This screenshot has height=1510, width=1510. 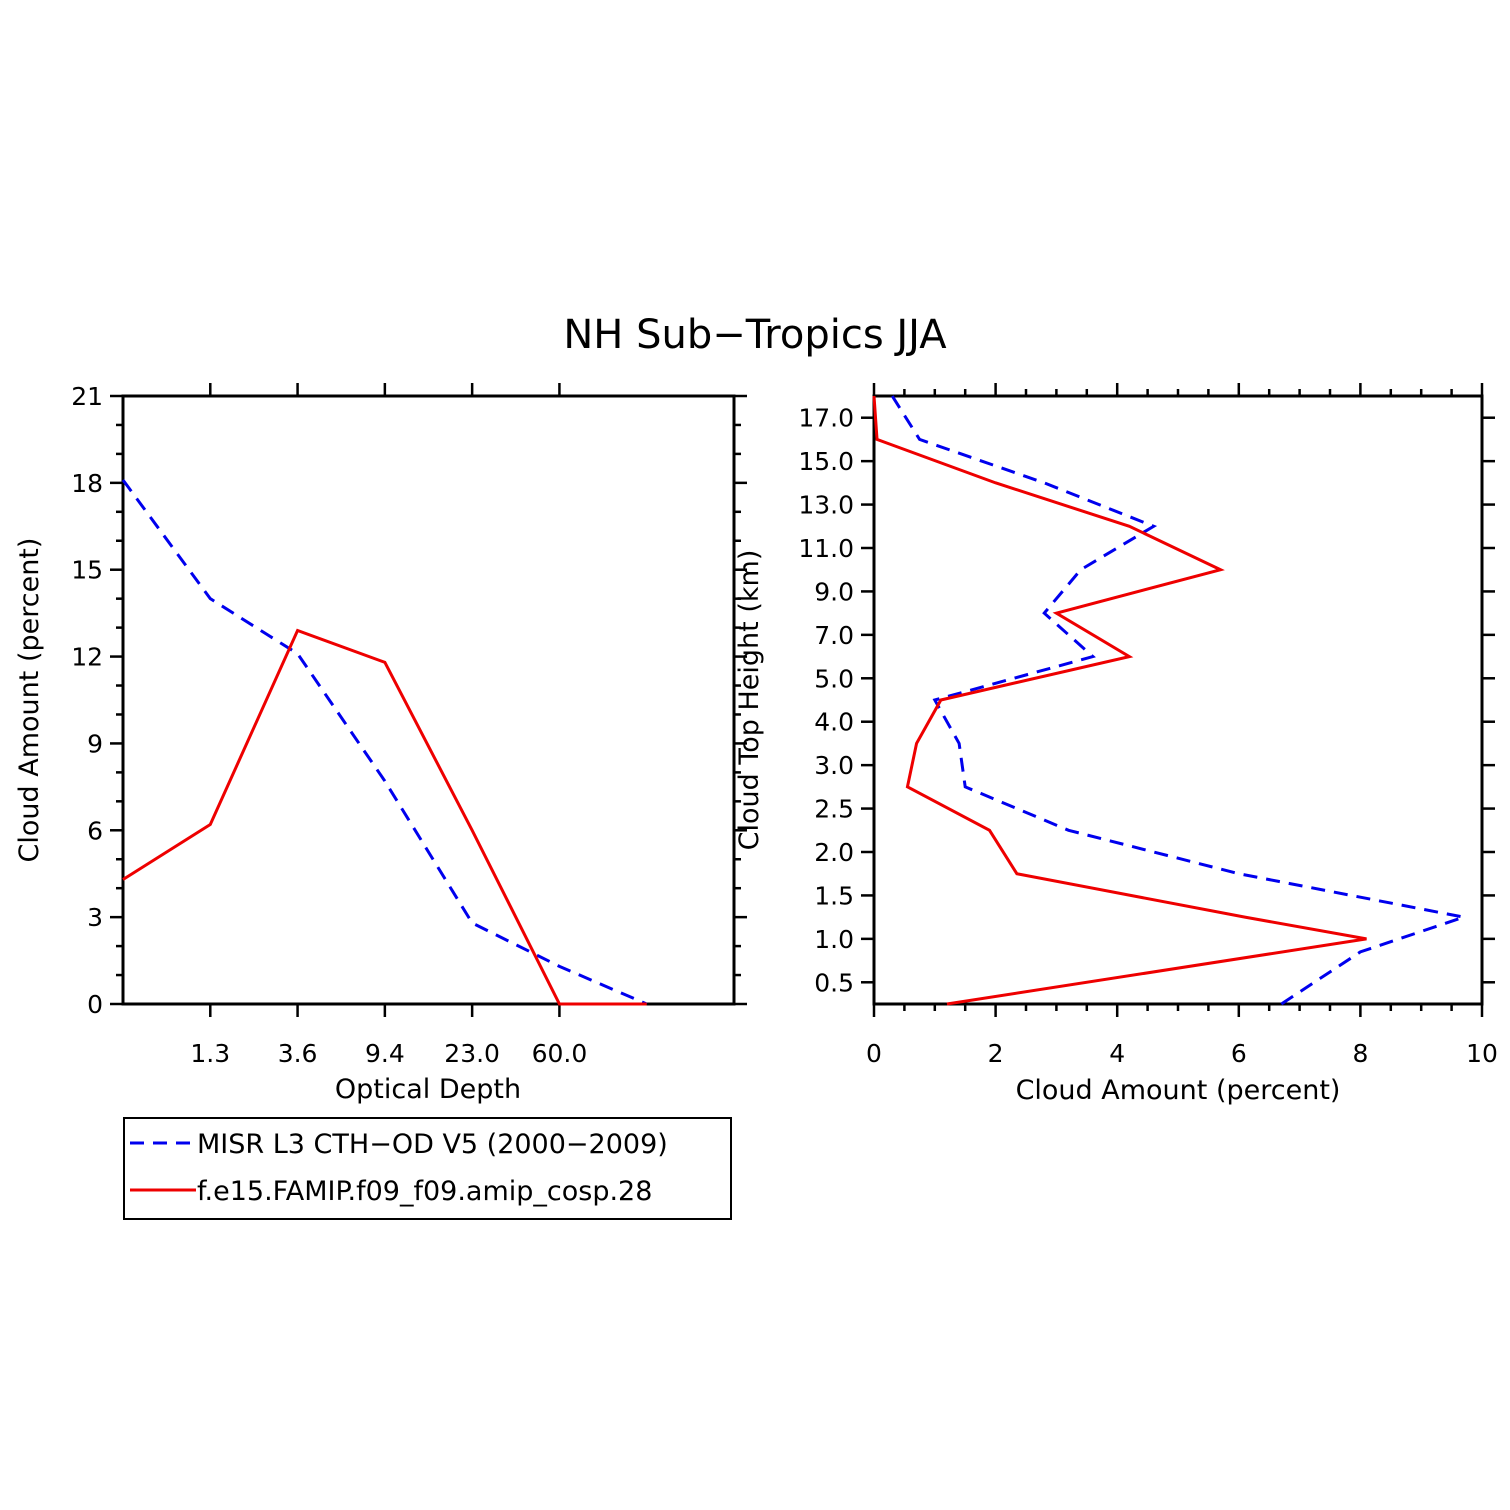 What do you see at coordinates (95, 743) in the screenshot?
I see `left-y-tick-label: 9` at bounding box center [95, 743].